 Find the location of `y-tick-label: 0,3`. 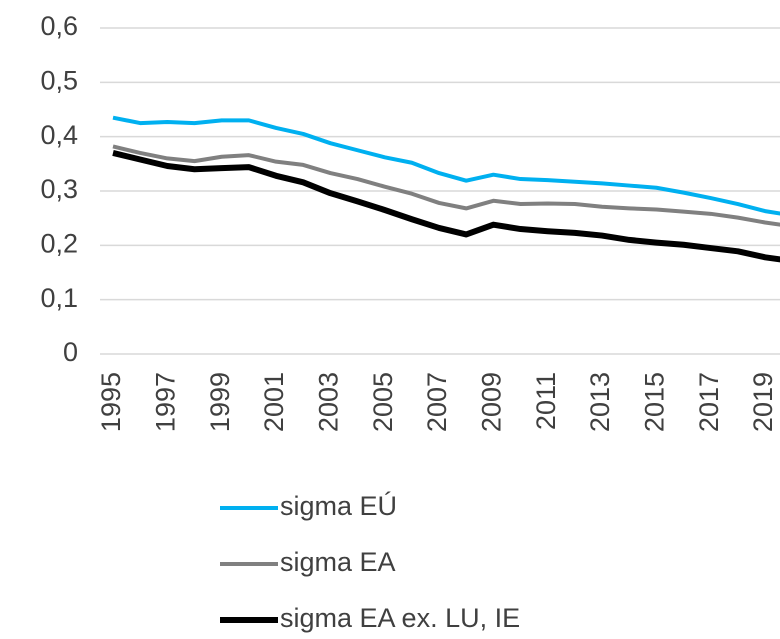

y-tick-label: 0,3 is located at coordinates (59, 189).